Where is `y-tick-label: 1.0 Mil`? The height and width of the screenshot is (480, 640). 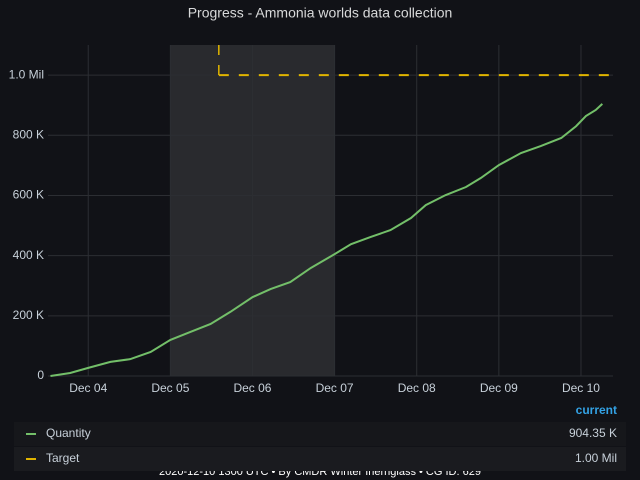
y-tick-label: 1.0 Mil is located at coordinates (26, 74).